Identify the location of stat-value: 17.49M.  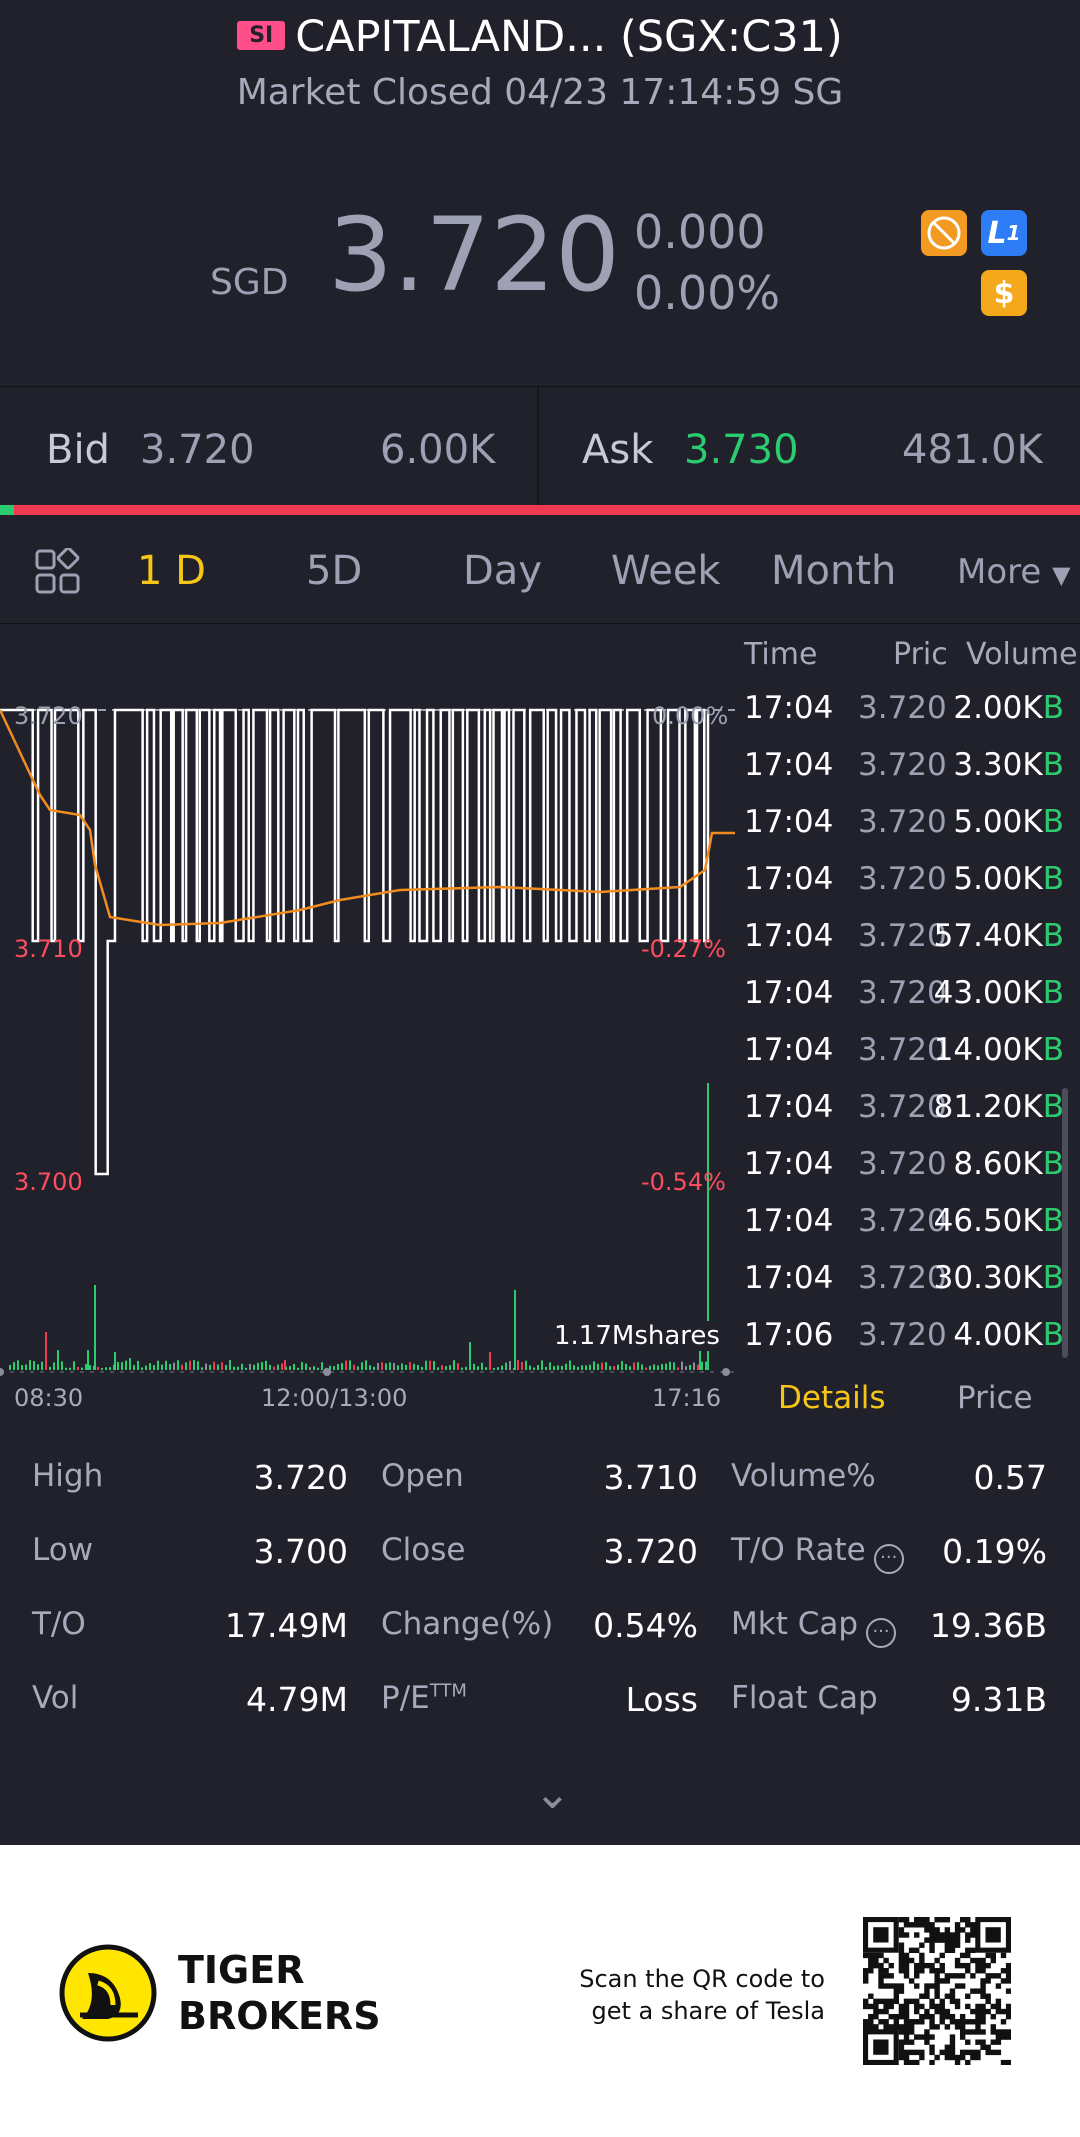
(286, 1625).